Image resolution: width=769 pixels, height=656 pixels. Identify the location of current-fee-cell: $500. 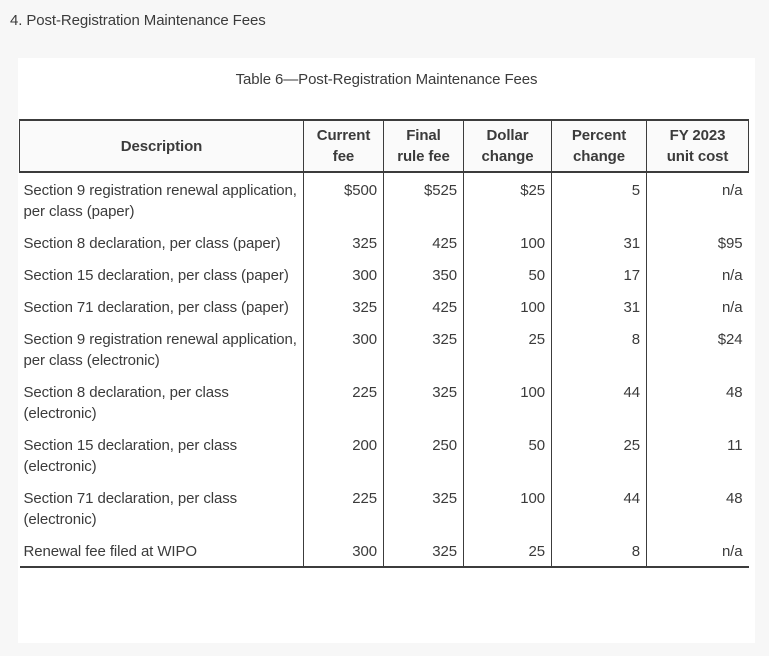
(343, 199).